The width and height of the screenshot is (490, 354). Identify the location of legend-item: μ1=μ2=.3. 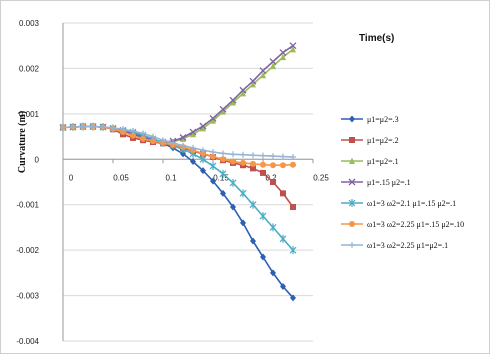
(370, 119).